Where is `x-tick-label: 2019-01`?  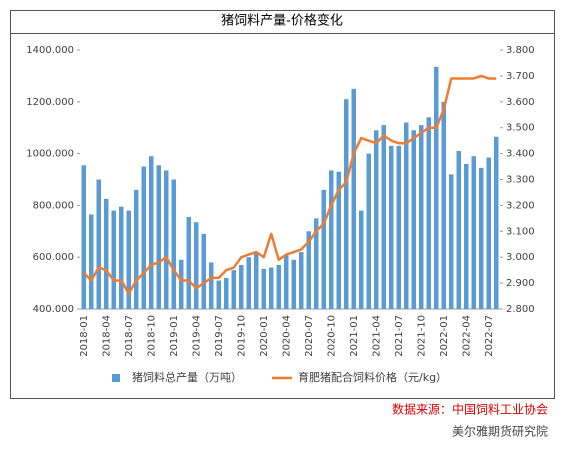
x-tick-label: 2019-01 is located at coordinates (174, 336).